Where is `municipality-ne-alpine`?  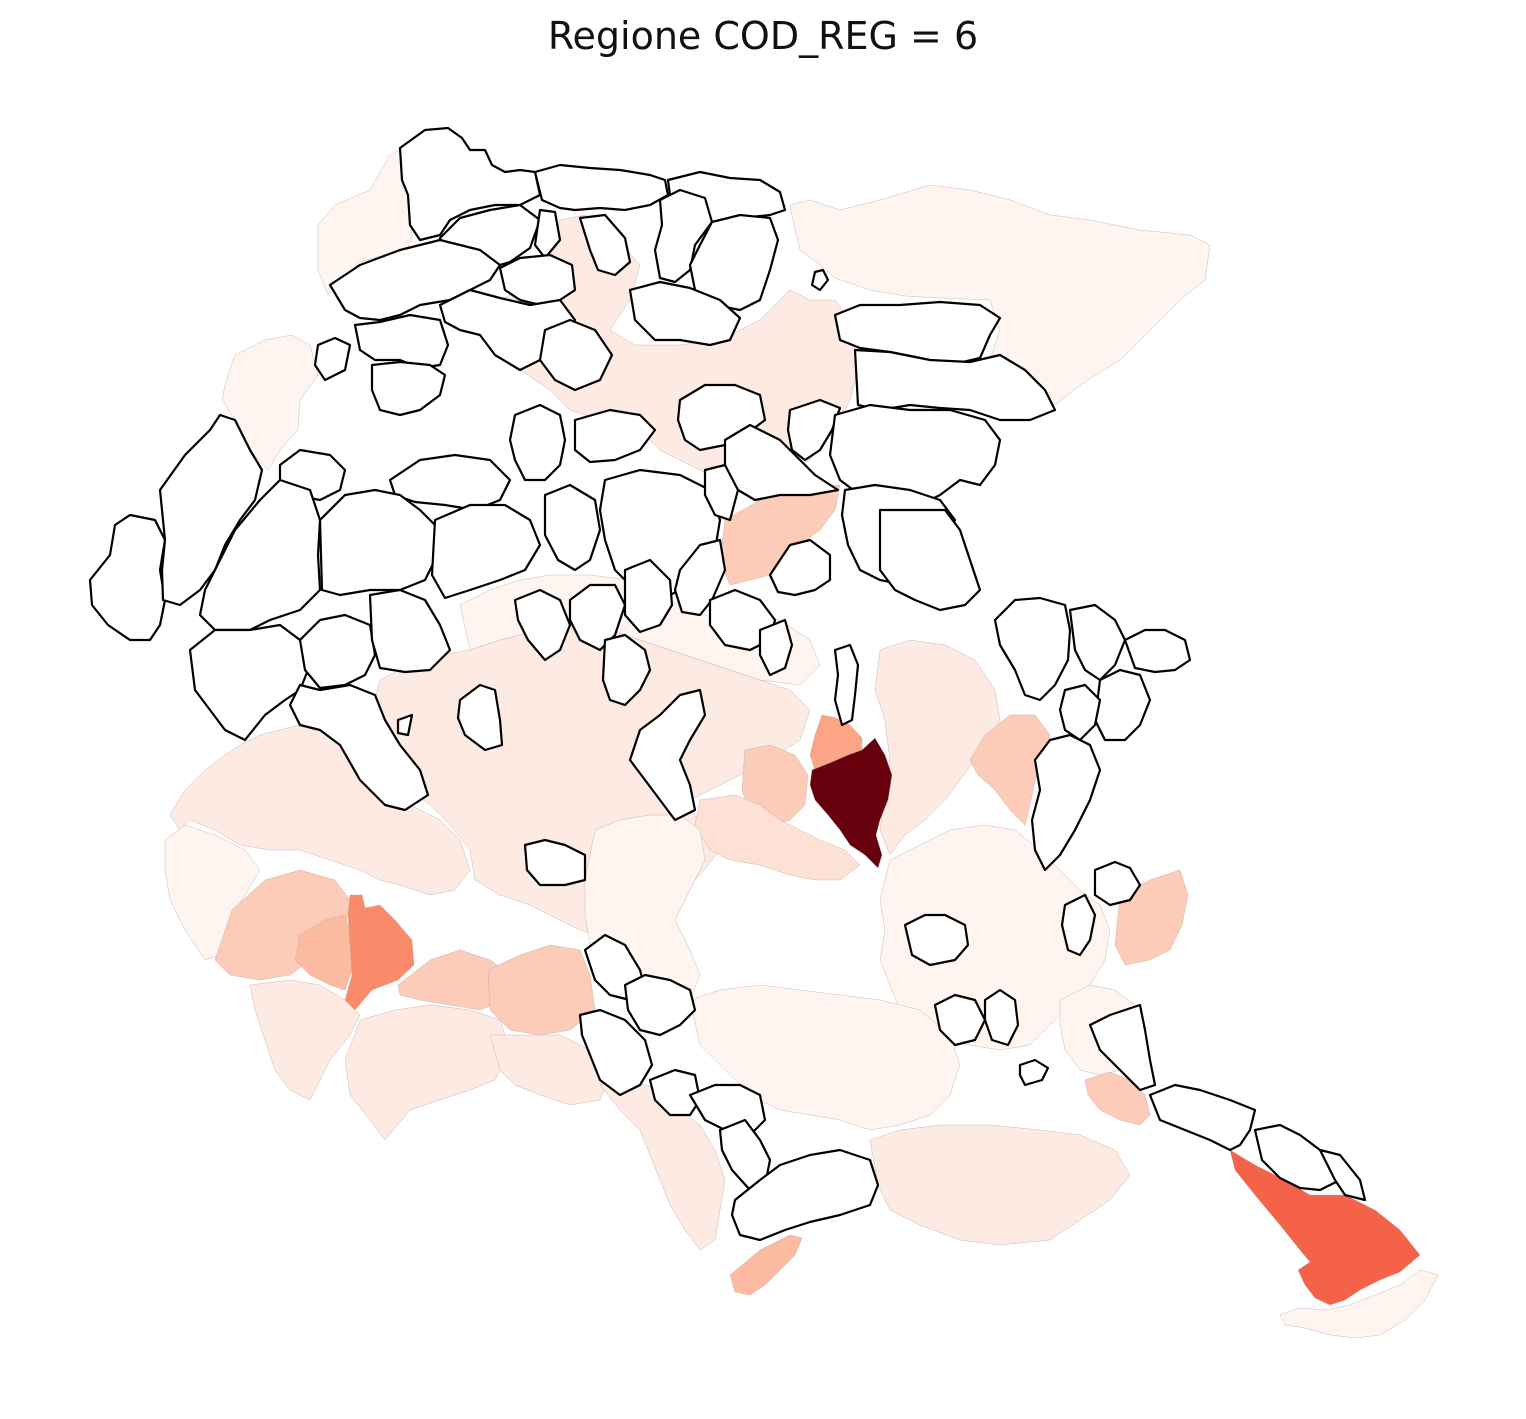 municipality-ne-alpine is located at coordinates (1000, 295).